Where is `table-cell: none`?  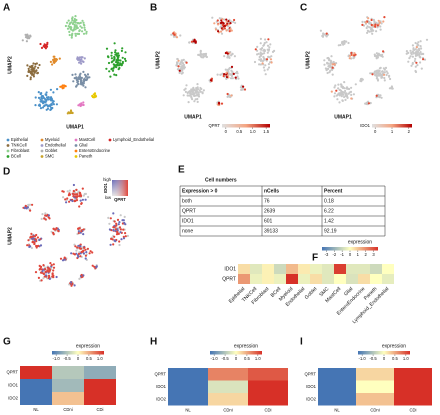
table-cell: none is located at coordinates (187, 231).